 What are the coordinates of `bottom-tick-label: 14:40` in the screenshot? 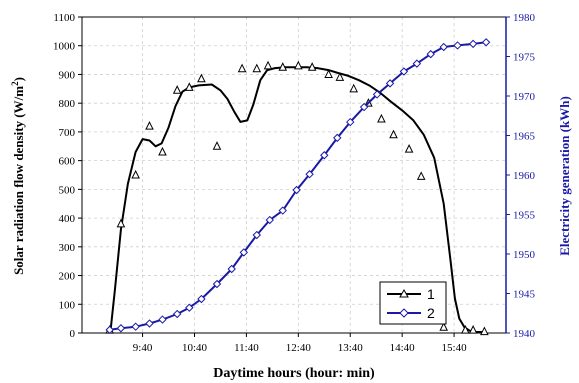 It's located at (403, 348).